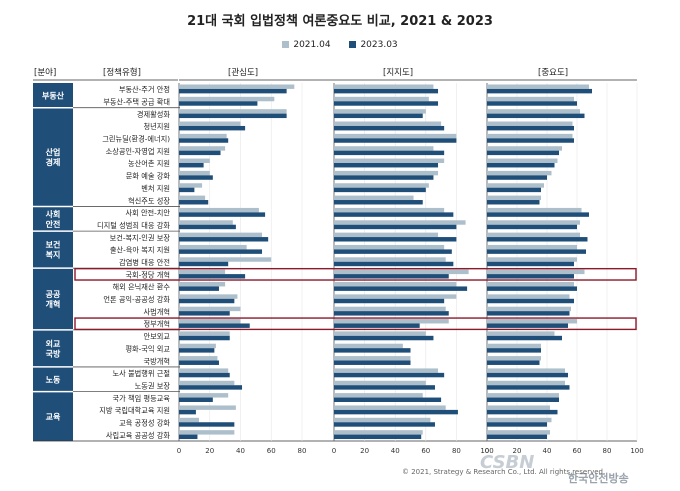 The height and width of the screenshot is (491, 680). I want to click on policy-label: 정부개혁, so click(157, 324).